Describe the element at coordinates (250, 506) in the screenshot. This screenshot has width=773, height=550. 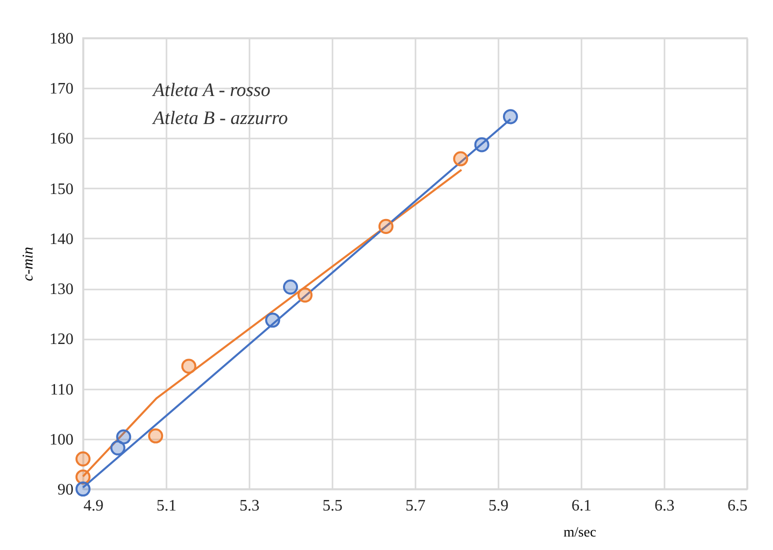
I see `x-tick-label: 5.3` at that location.